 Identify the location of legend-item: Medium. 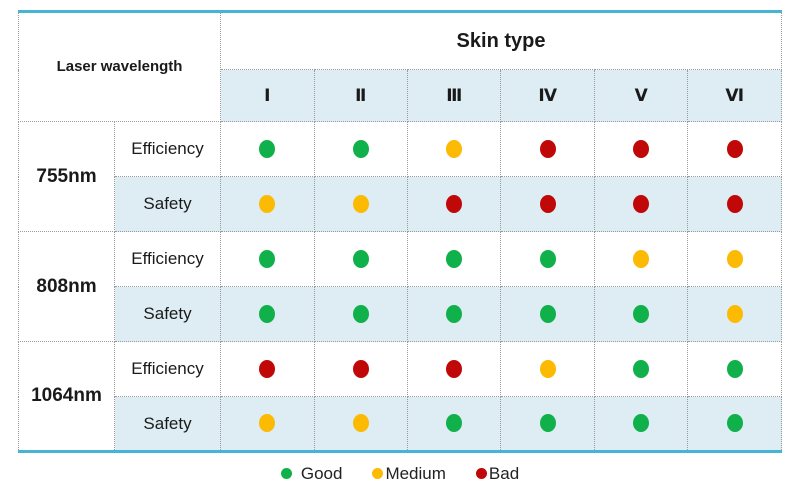
(409, 474).